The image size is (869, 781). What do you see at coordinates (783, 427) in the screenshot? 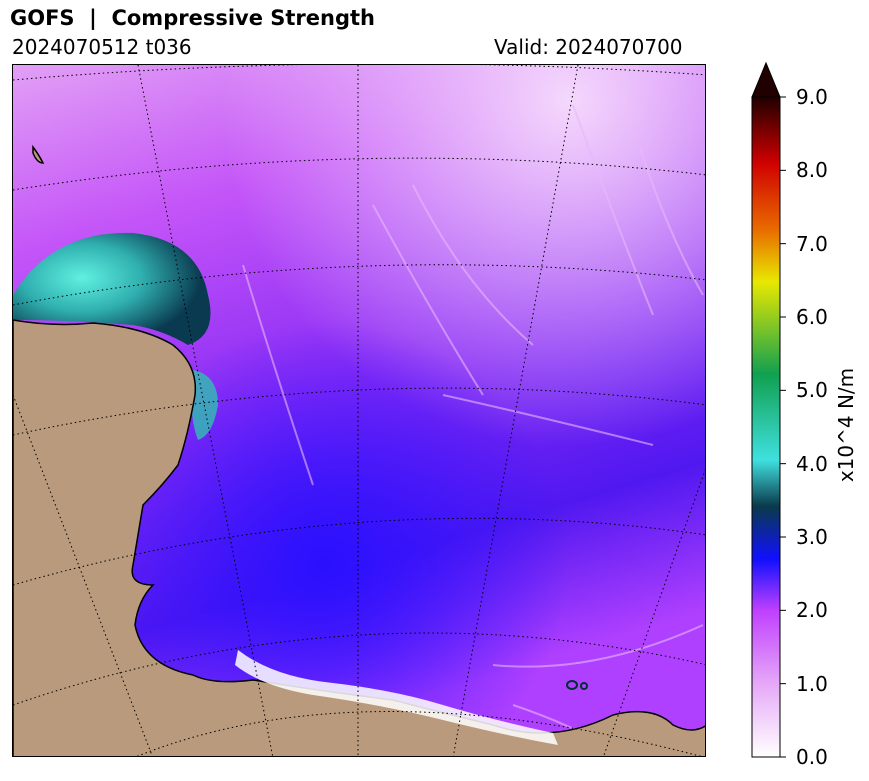
I see `colorbar-ticks` at bounding box center [783, 427].